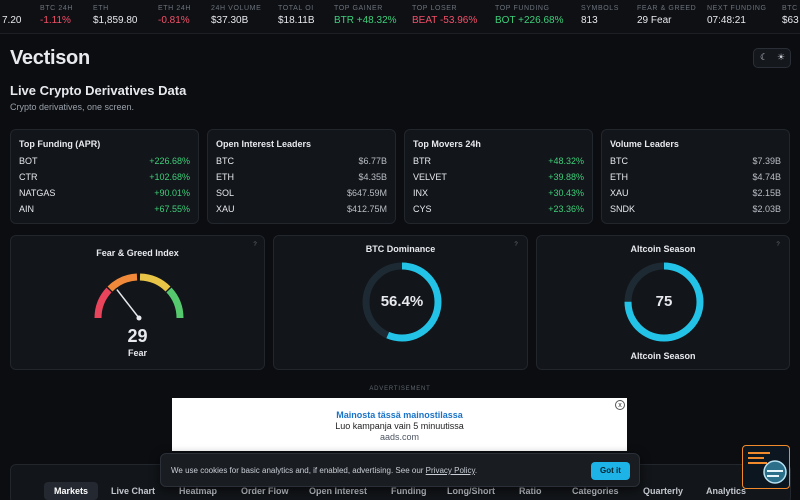  What do you see at coordinates (12, 20) in the screenshot?
I see `ticker-item: 7.20` at bounding box center [12, 20].